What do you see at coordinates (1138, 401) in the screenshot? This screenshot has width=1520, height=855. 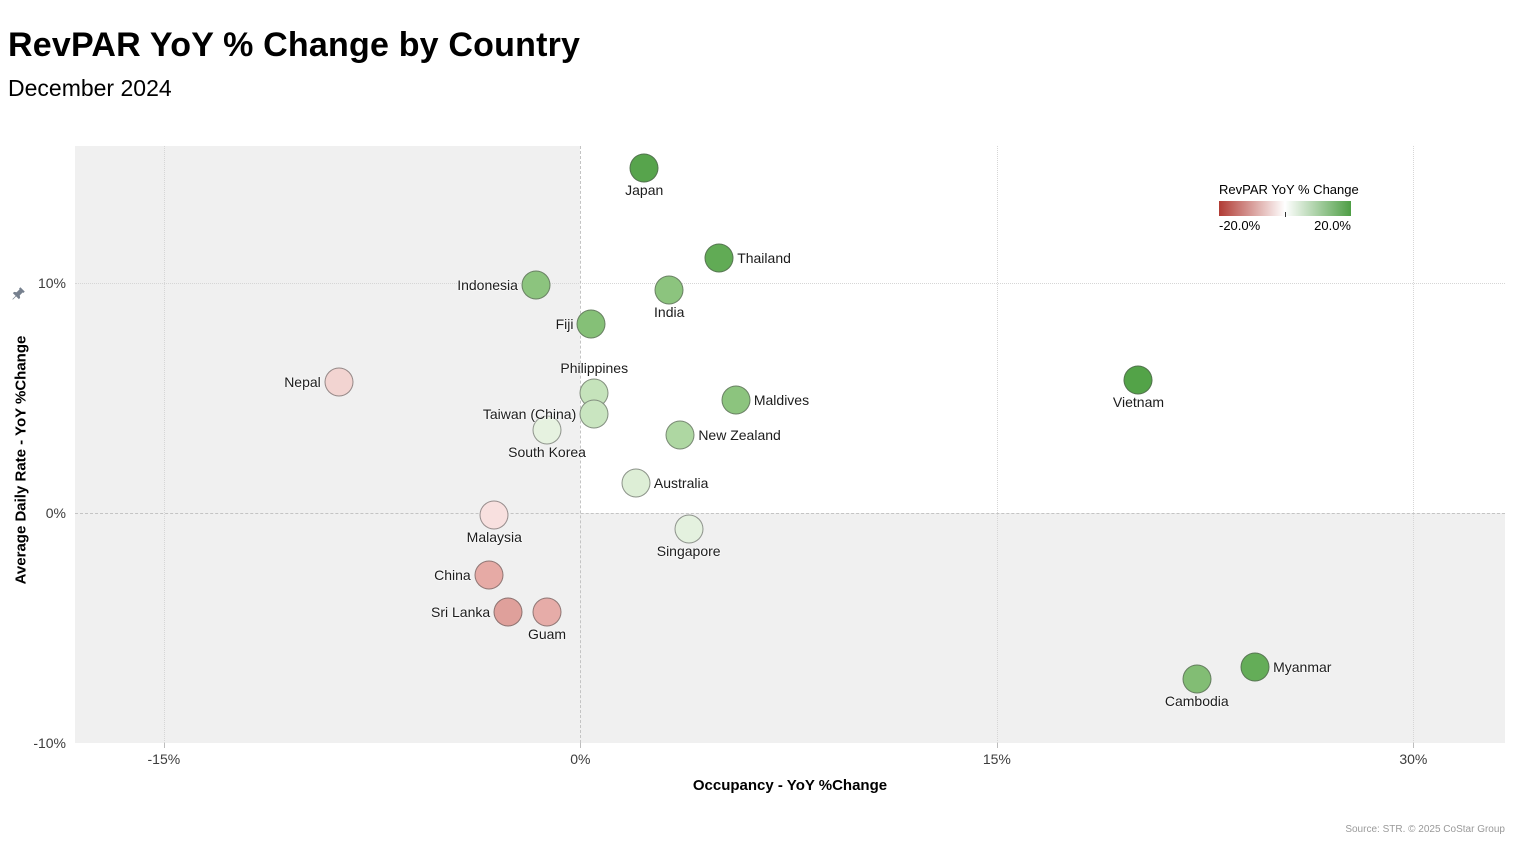 I see `point-label-vietnam: Vietnam` at bounding box center [1138, 401].